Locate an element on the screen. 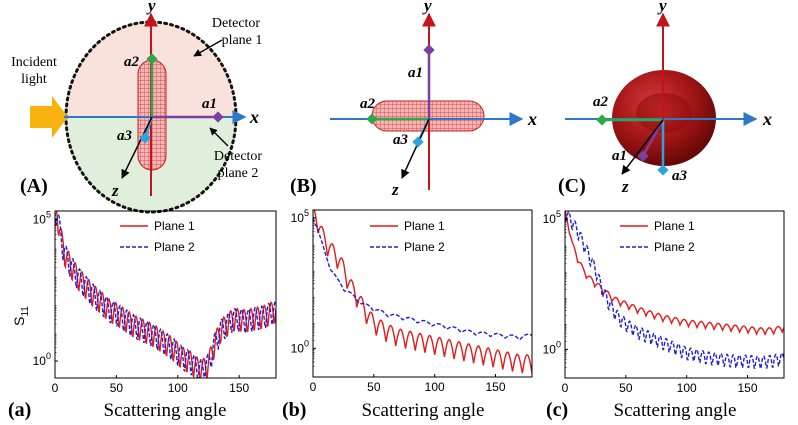 The width and height of the screenshot is (798, 425). point-label-a3-C: a3 is located at coordinates (680, 176).